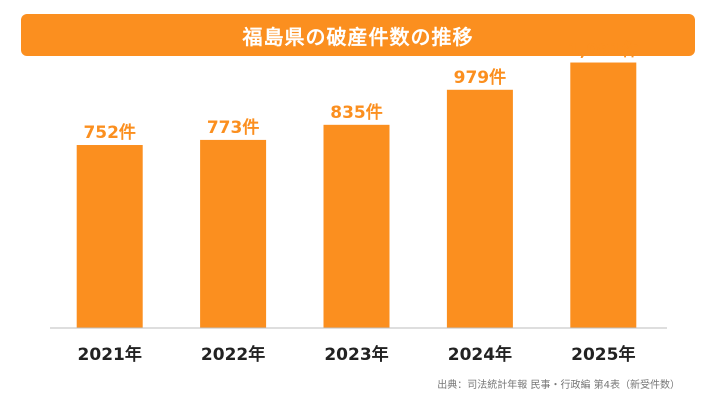 The image size is (716, 403). What do you see at coordinates (480, 354) in the screenshot?
I see `x-tick-label: 2024年` at bounding box center [480, 354].